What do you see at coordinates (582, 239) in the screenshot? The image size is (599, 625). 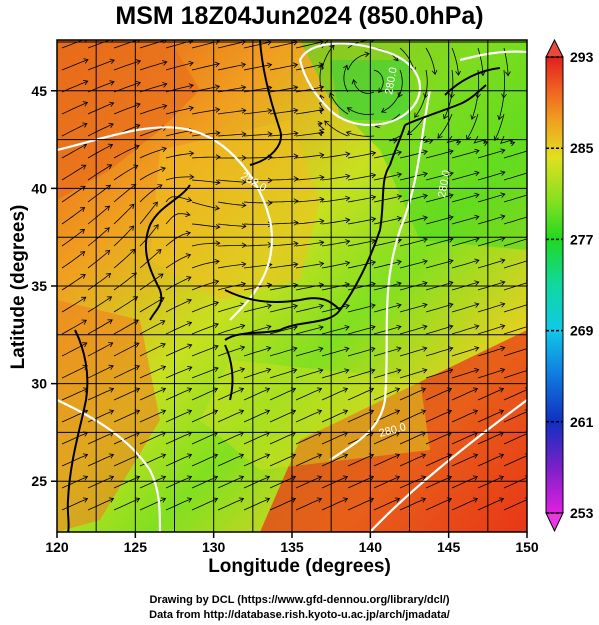 I see `colorbar-tick-label: 277` at bounding box center [582, 239].